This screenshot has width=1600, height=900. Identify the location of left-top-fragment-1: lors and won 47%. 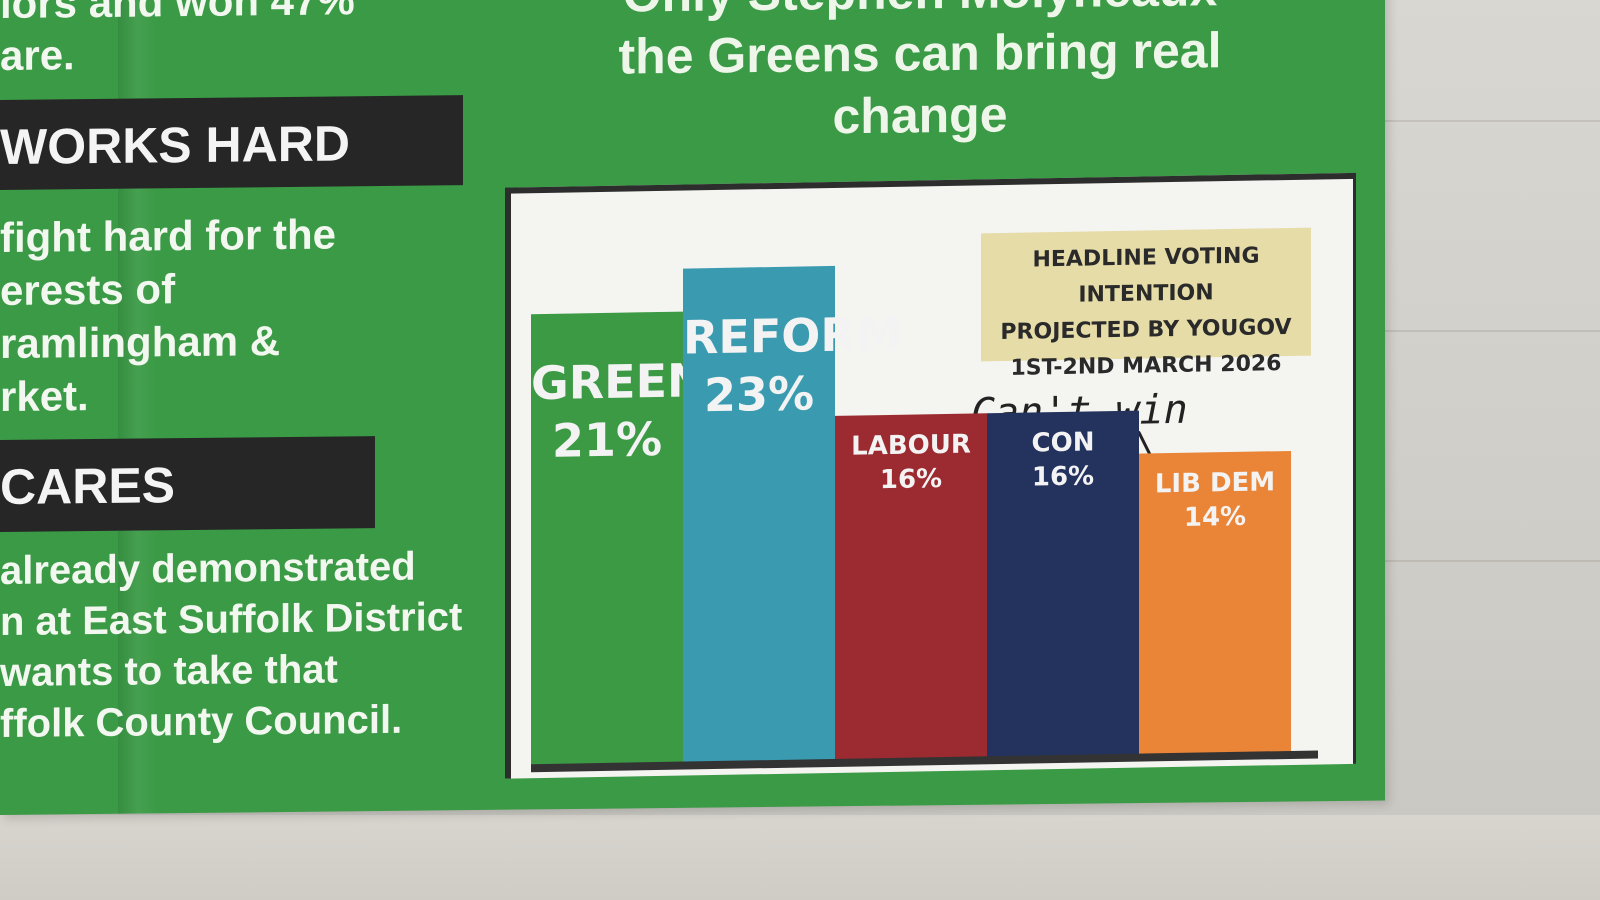
(177, 13).